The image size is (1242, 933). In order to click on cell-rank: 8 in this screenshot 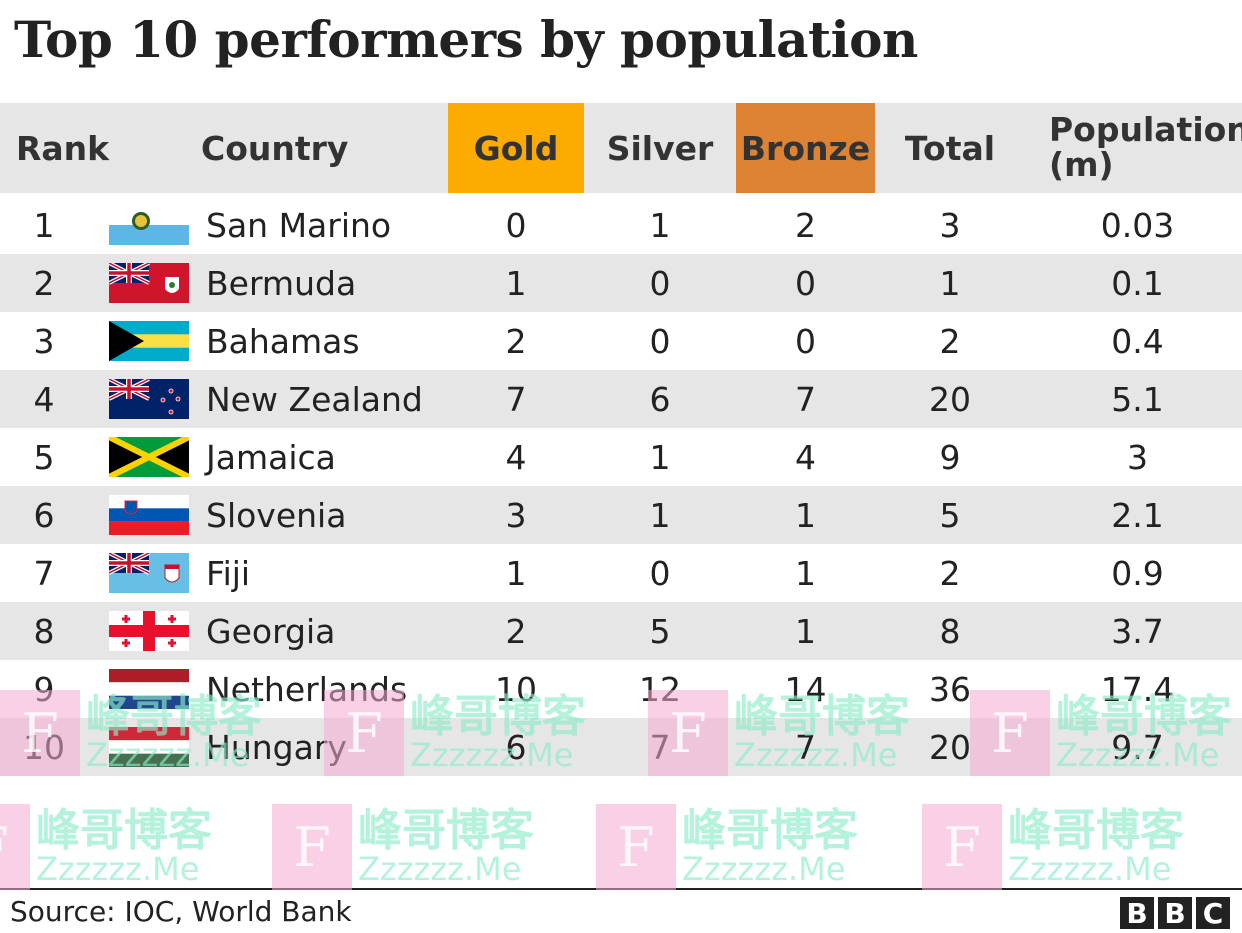, I will do `click(44, 631)`.